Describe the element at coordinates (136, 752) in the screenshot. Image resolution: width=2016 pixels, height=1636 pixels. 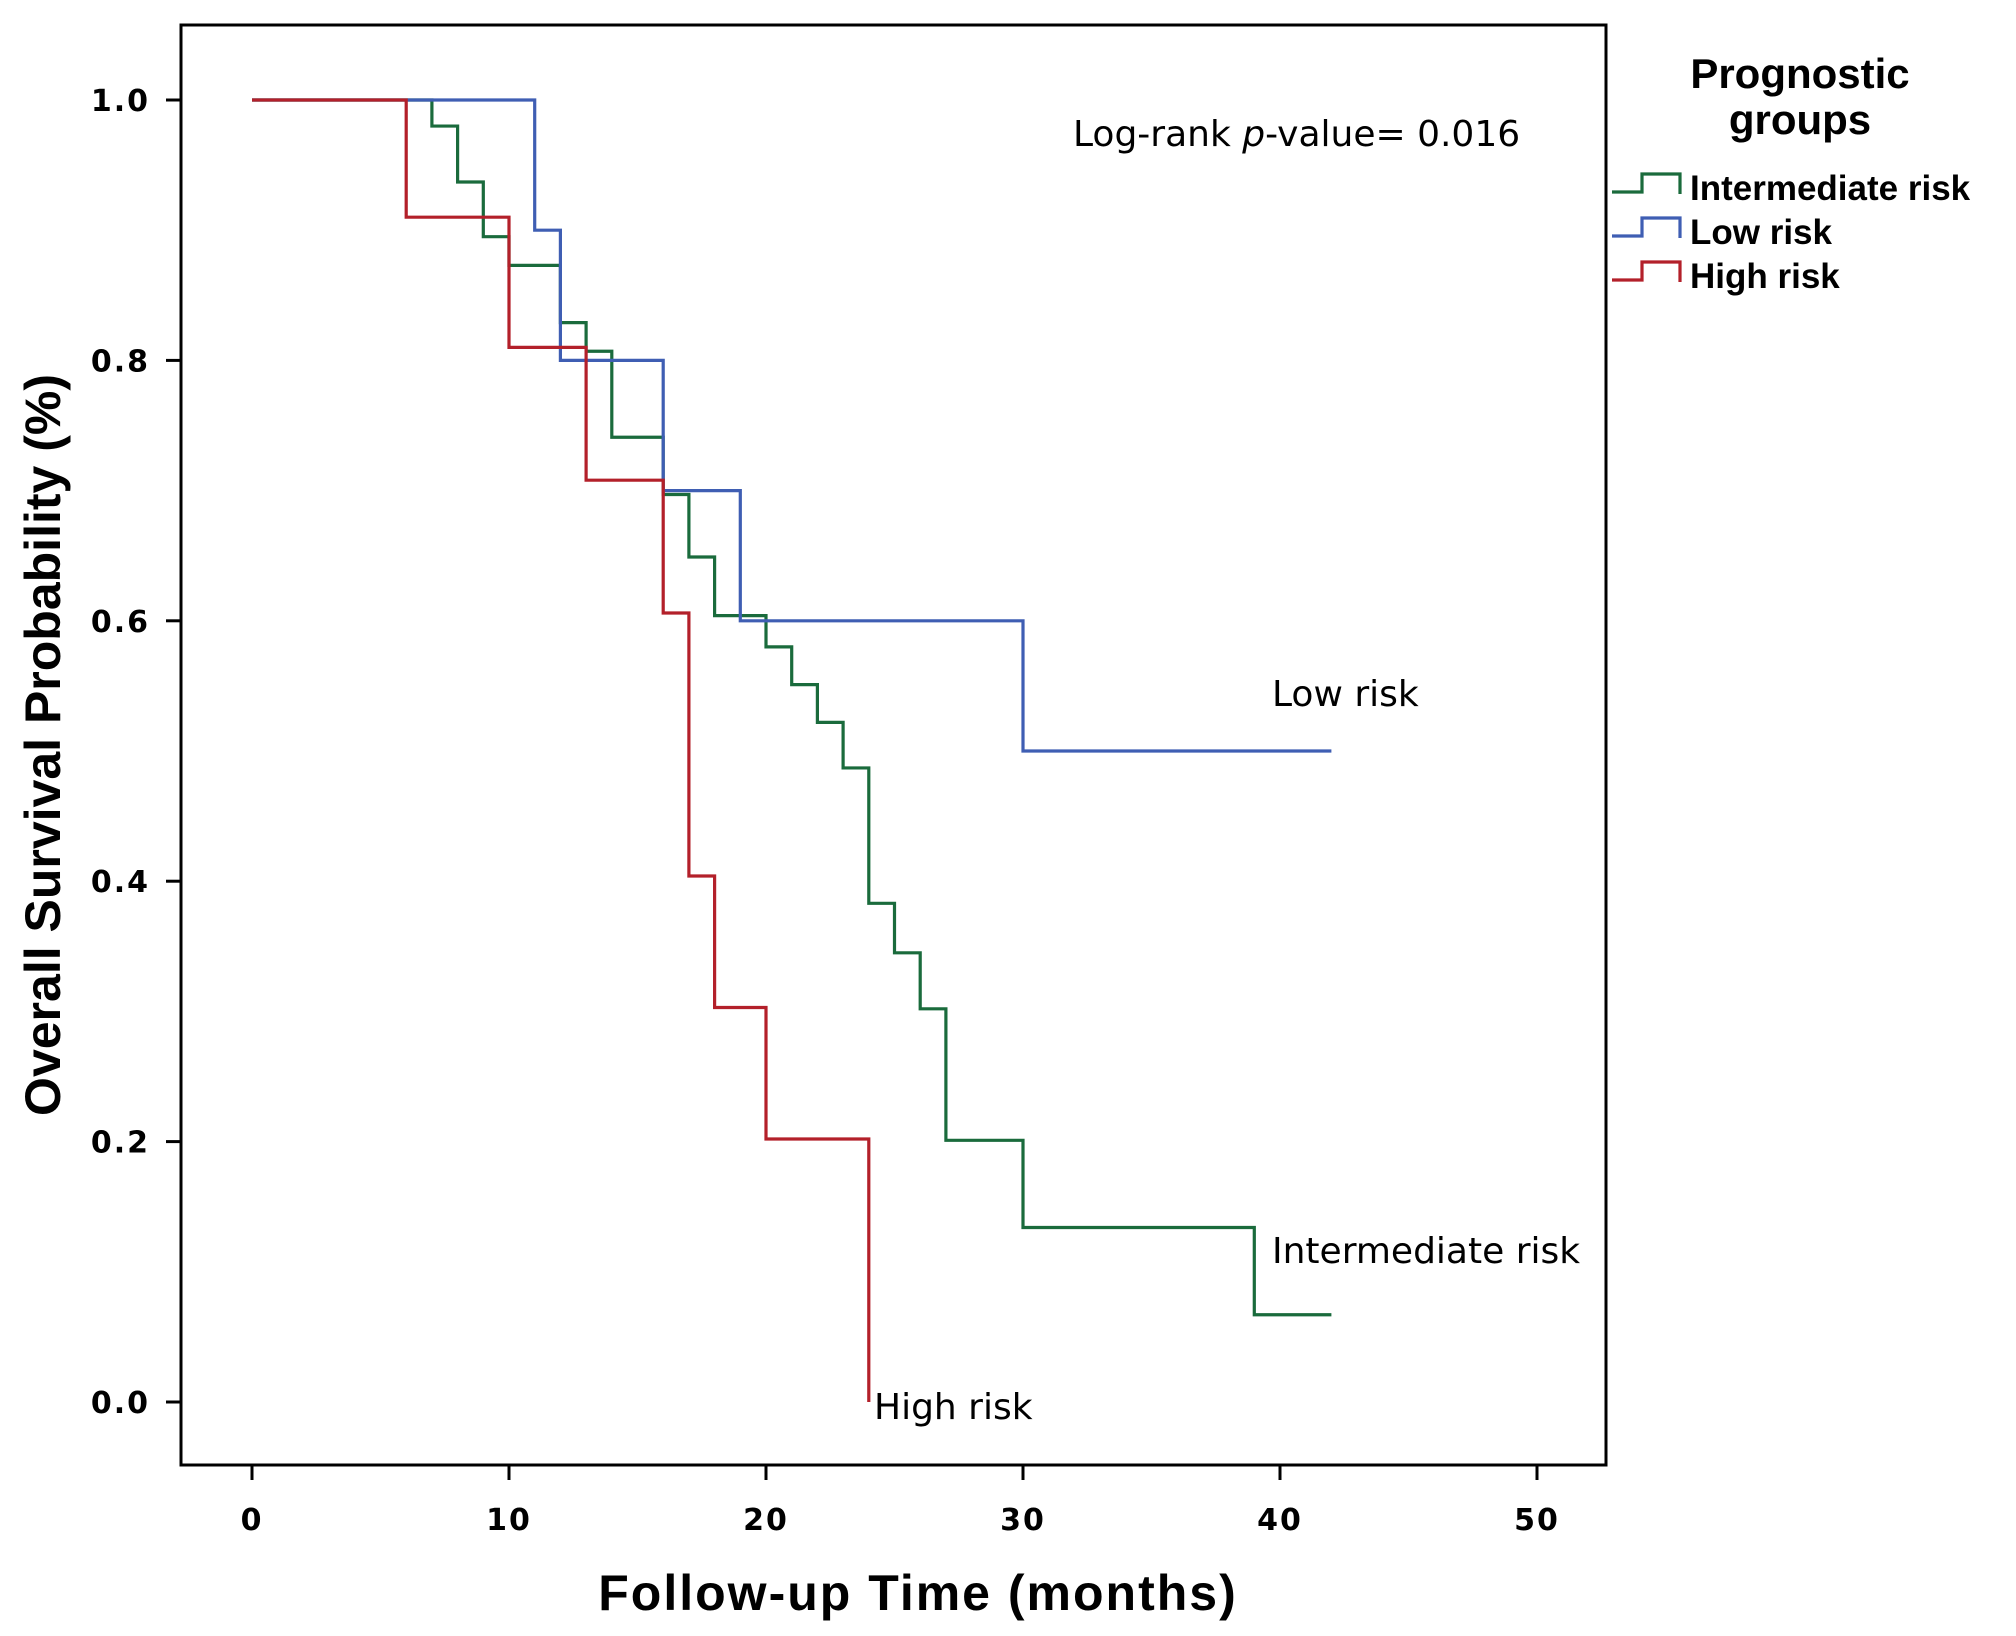
I see `y-axis: 0.0 0.2 0.4 0.6 0.8 1.0` at that location.